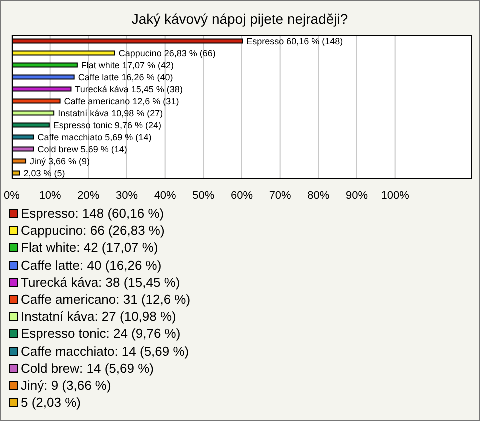 Image resolution: width=480 pixels, height=421 pixels. I want to click on x-tick-label: 20%, so click(89, 196).